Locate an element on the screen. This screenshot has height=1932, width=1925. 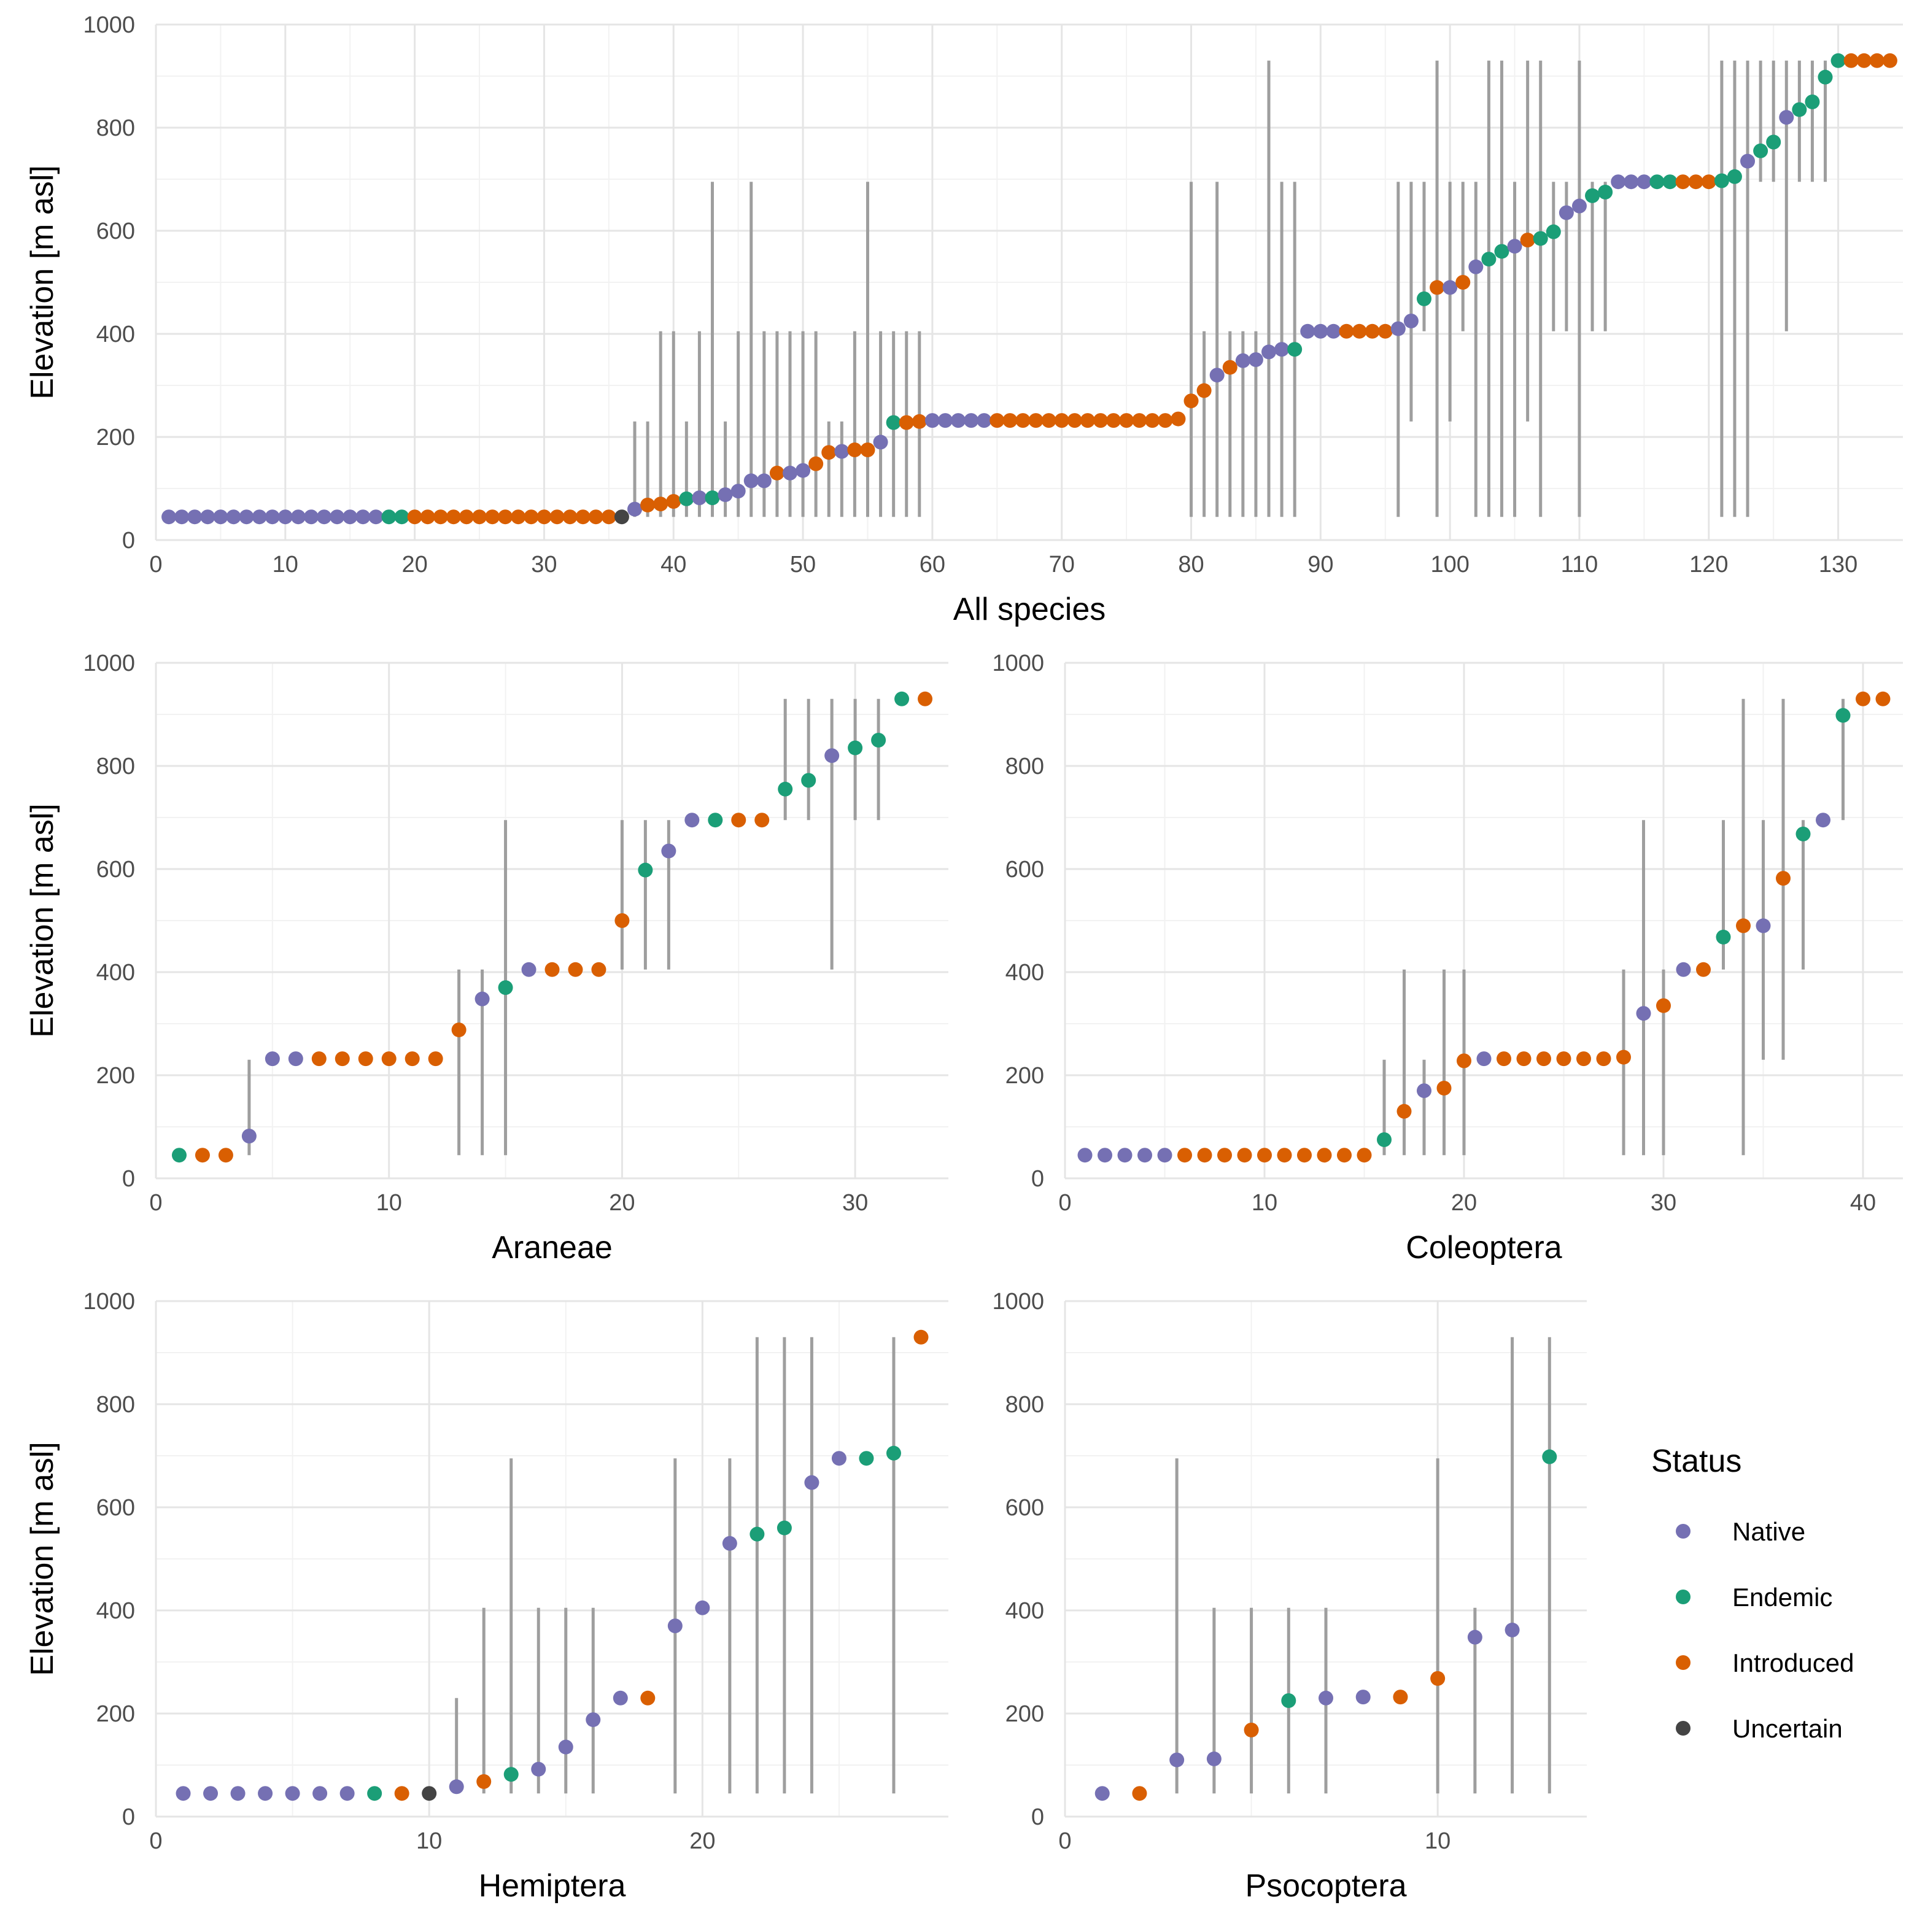
y-tick-label: 400 is located at coordinates (115, 1611).